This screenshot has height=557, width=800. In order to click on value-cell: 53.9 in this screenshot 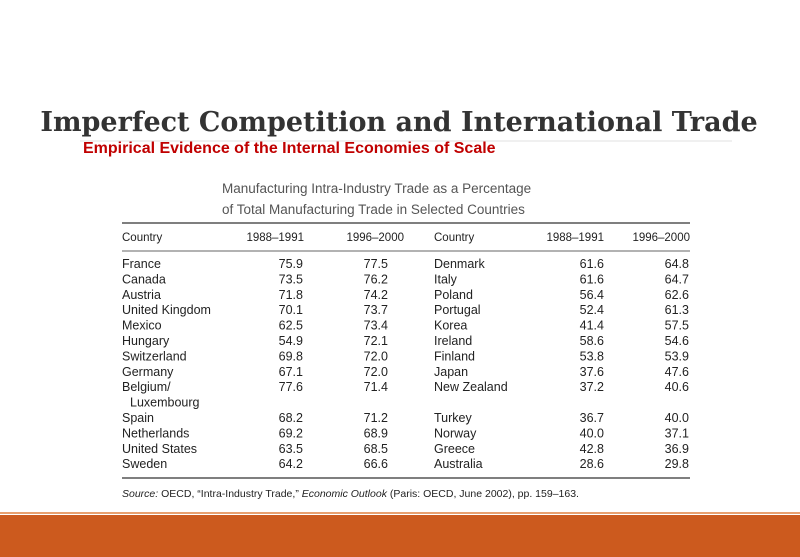, I will do `click(677, 356)`.